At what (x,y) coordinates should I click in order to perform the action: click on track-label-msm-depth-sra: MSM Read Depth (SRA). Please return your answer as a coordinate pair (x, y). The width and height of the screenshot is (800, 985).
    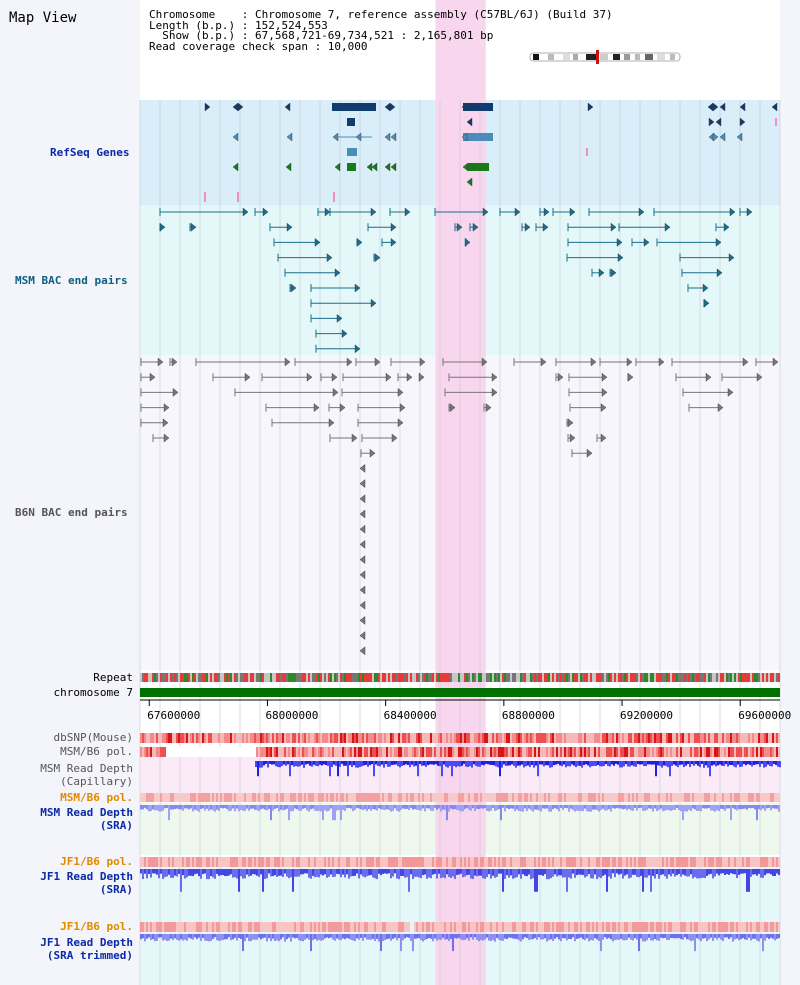
    Looking at the image, I should click on (86, 819).